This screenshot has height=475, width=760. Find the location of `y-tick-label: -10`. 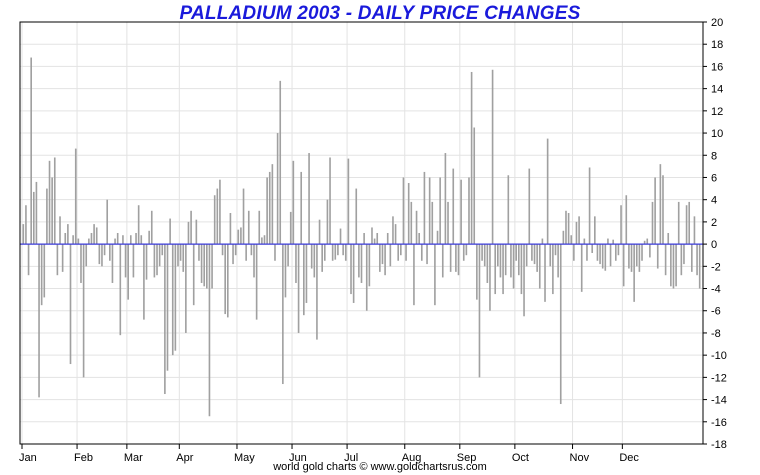

y-tick-label: -10 is located at coordinates (719, 356).